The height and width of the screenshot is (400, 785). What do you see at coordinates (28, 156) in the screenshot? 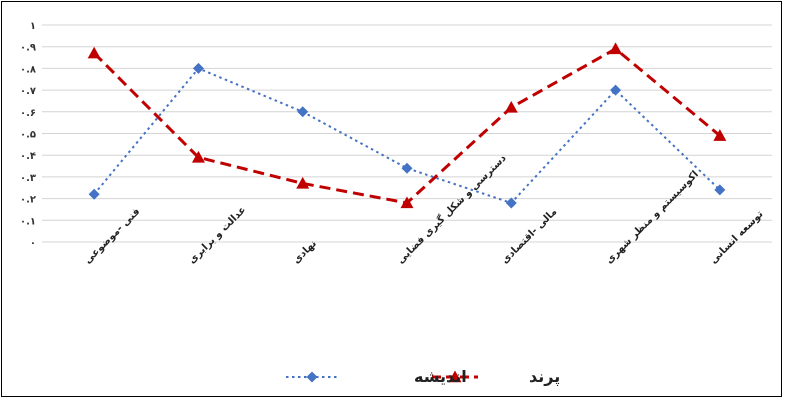
I see `y-tick-label: ۰.۴` at bounding box center [28, 156].